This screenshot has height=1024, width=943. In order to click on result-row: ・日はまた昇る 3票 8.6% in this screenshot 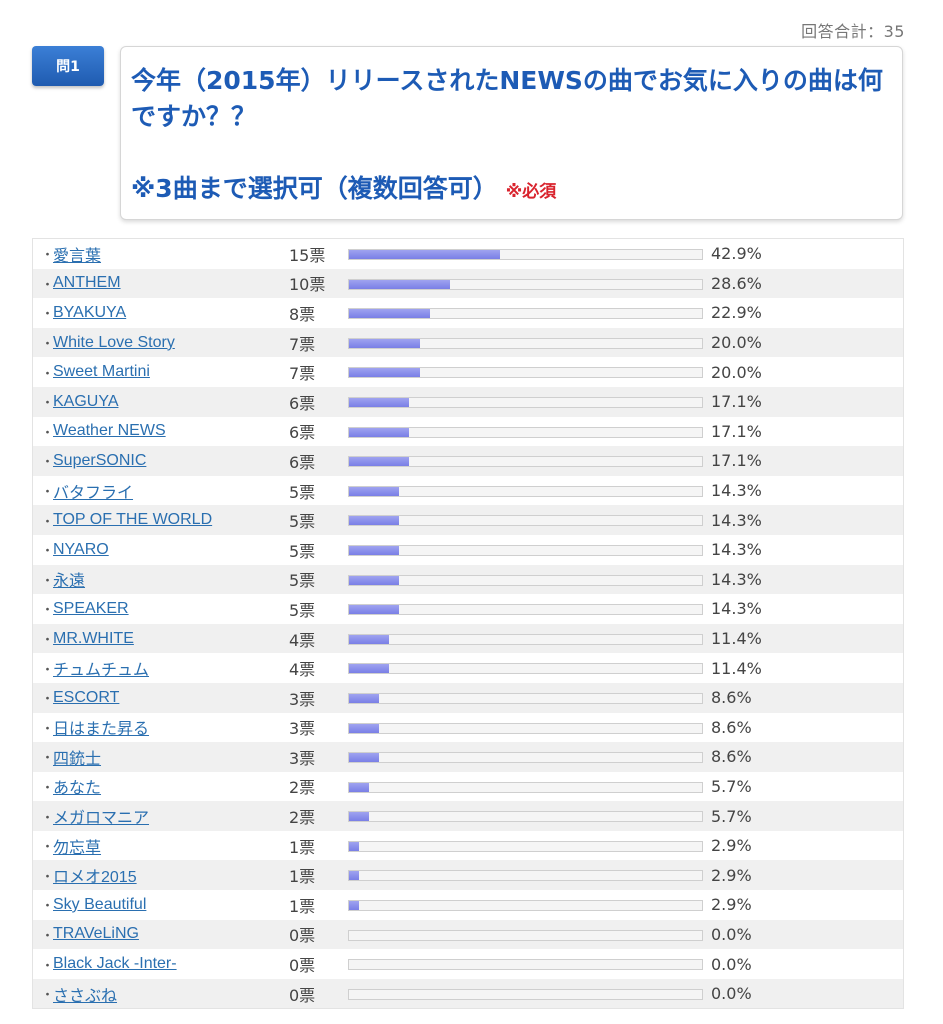, I will do `click(468, 728)`.